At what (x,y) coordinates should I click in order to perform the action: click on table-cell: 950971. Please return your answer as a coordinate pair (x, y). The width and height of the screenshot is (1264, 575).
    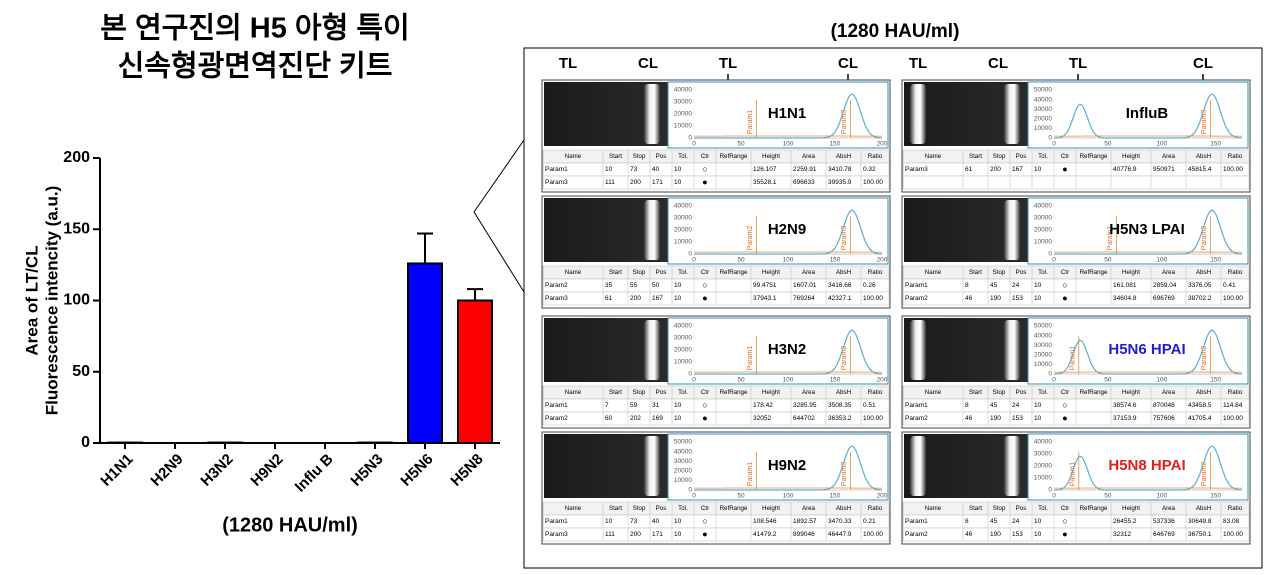
    Looking at the image, I should click on (1164, 169).